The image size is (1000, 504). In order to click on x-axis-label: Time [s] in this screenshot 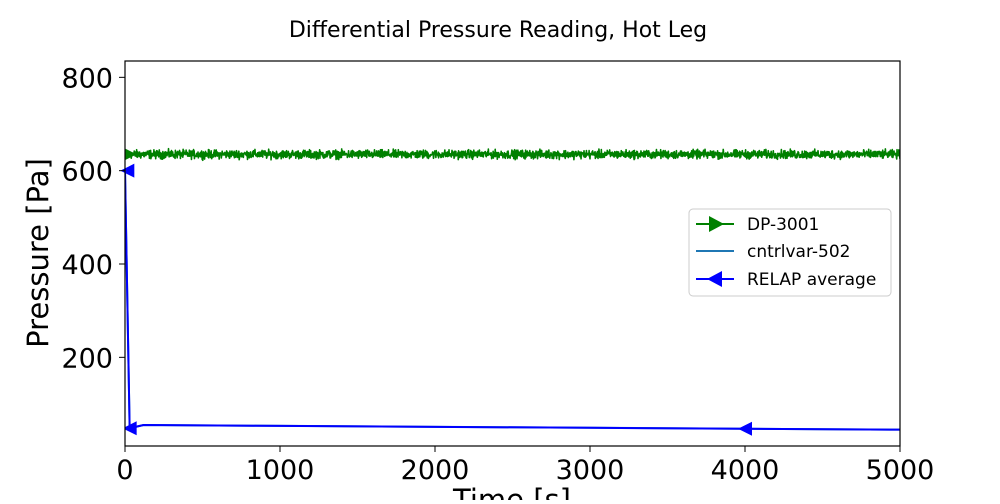, I will do `click(511, 491)`.